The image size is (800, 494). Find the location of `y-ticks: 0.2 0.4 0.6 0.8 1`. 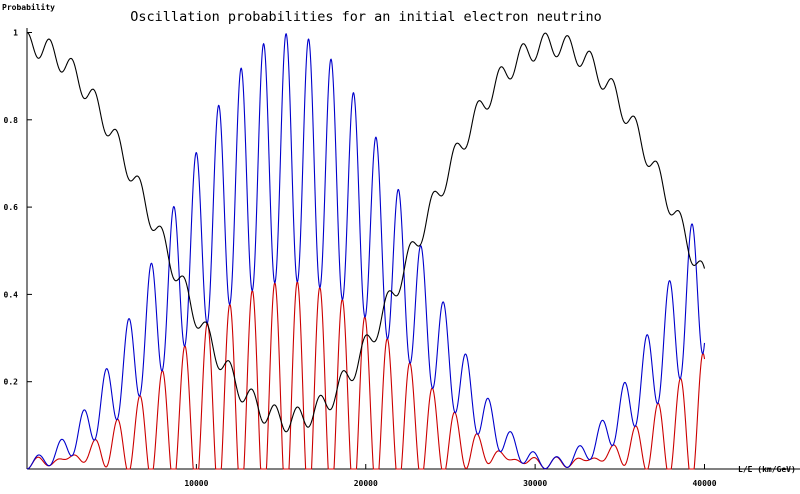

y-ticks: 0.2 0.4 0.6 0.8 1 is located at coordinates (18, 208).